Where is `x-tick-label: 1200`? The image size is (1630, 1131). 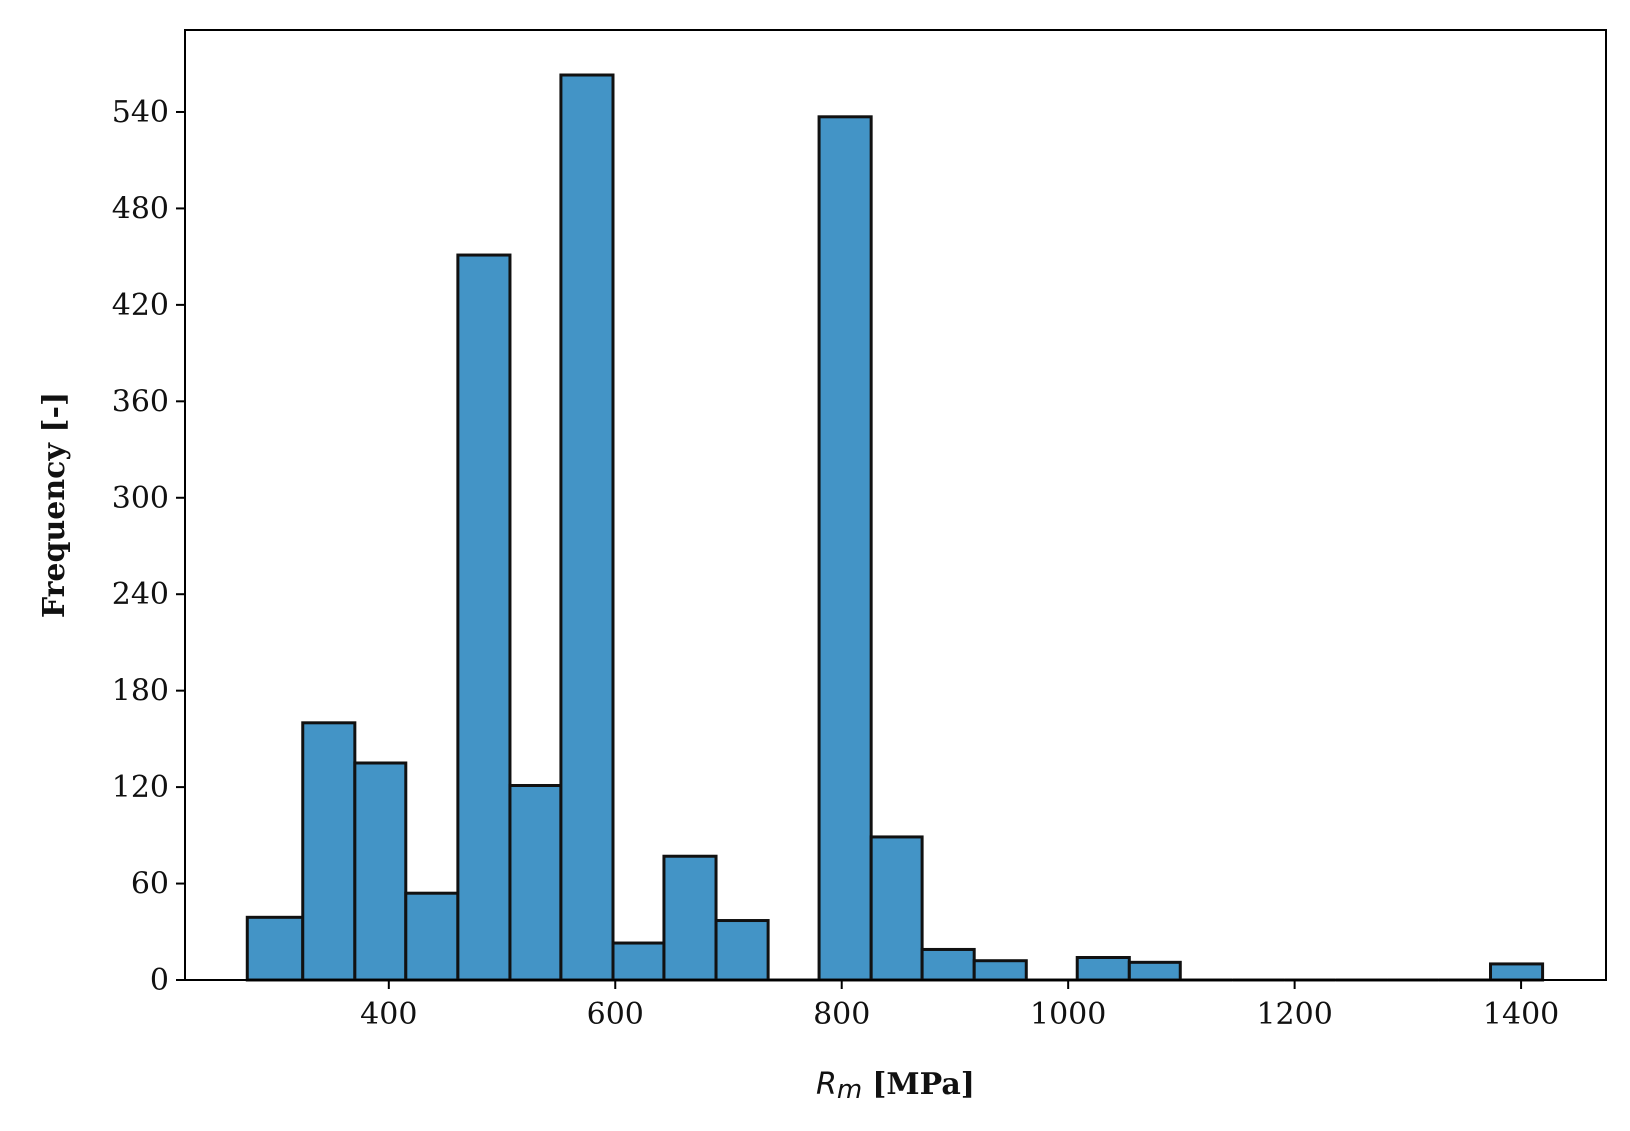 x-tick-label: 1200 is located at coordinates (1294, 1014).